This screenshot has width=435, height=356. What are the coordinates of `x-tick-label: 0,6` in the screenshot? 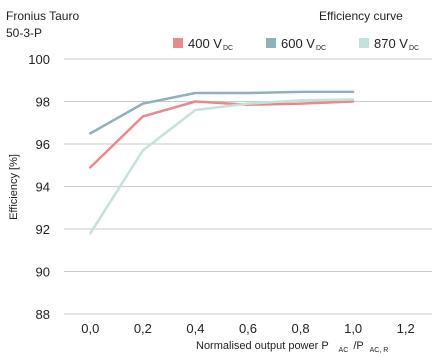 It's located at (248, 328).